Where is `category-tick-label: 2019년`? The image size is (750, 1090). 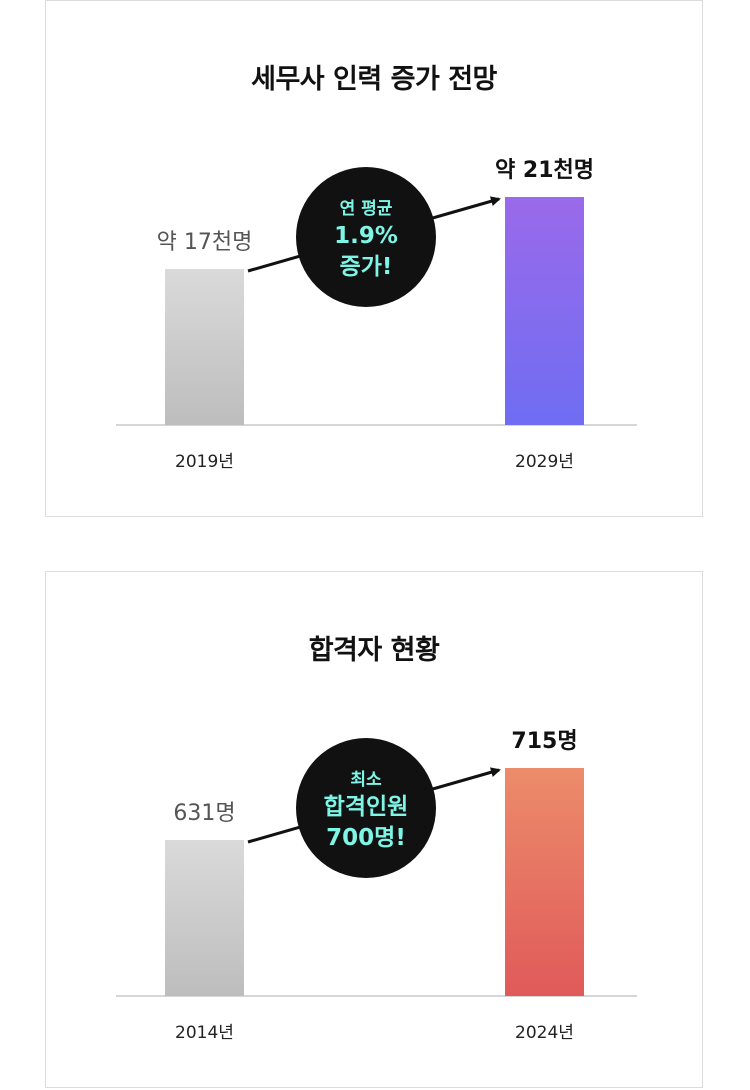
category-tick-label: 2019년 is located at coordinates (204, 462).